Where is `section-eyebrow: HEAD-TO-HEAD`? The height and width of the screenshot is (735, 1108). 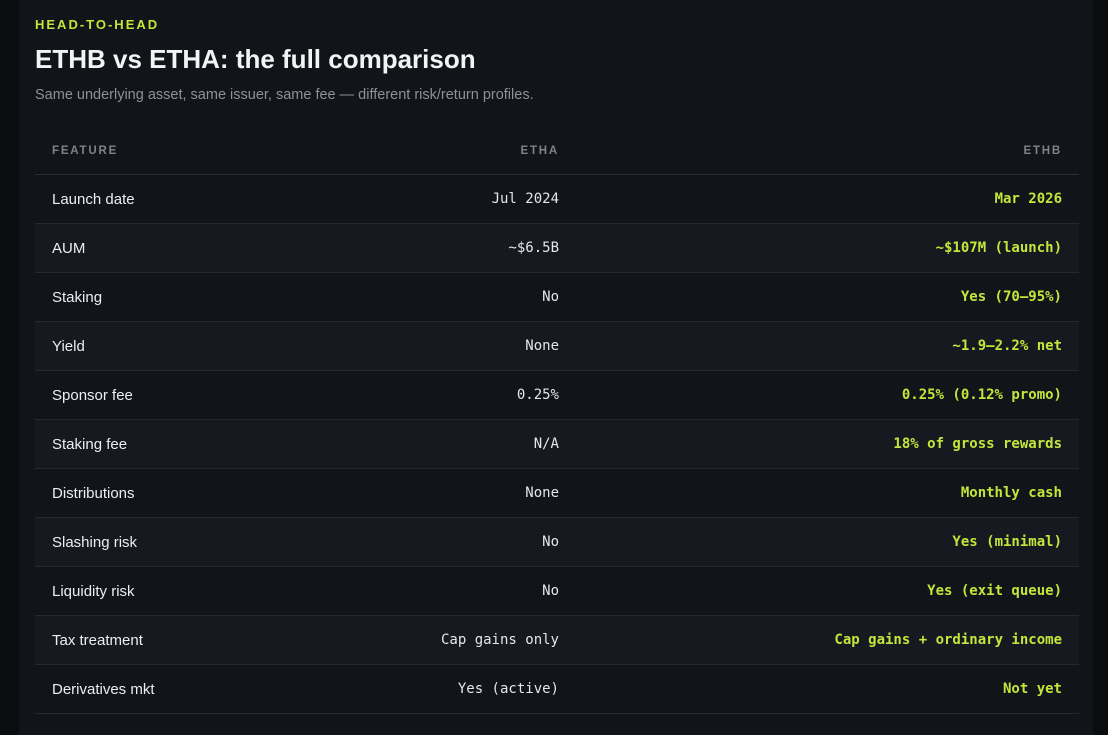 section-eyebrow: HEAD-TO-HEAD is located at coordinates (97, 24).